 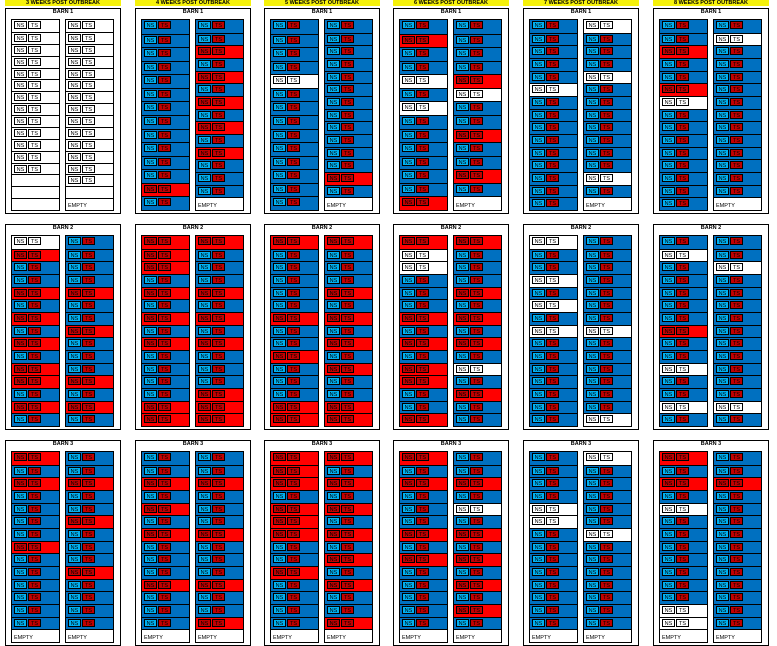 What do you see at coordinates (477, 635) in the screenshot?
I see `pen-row: EMPTY` at bounding box center [477, 635].